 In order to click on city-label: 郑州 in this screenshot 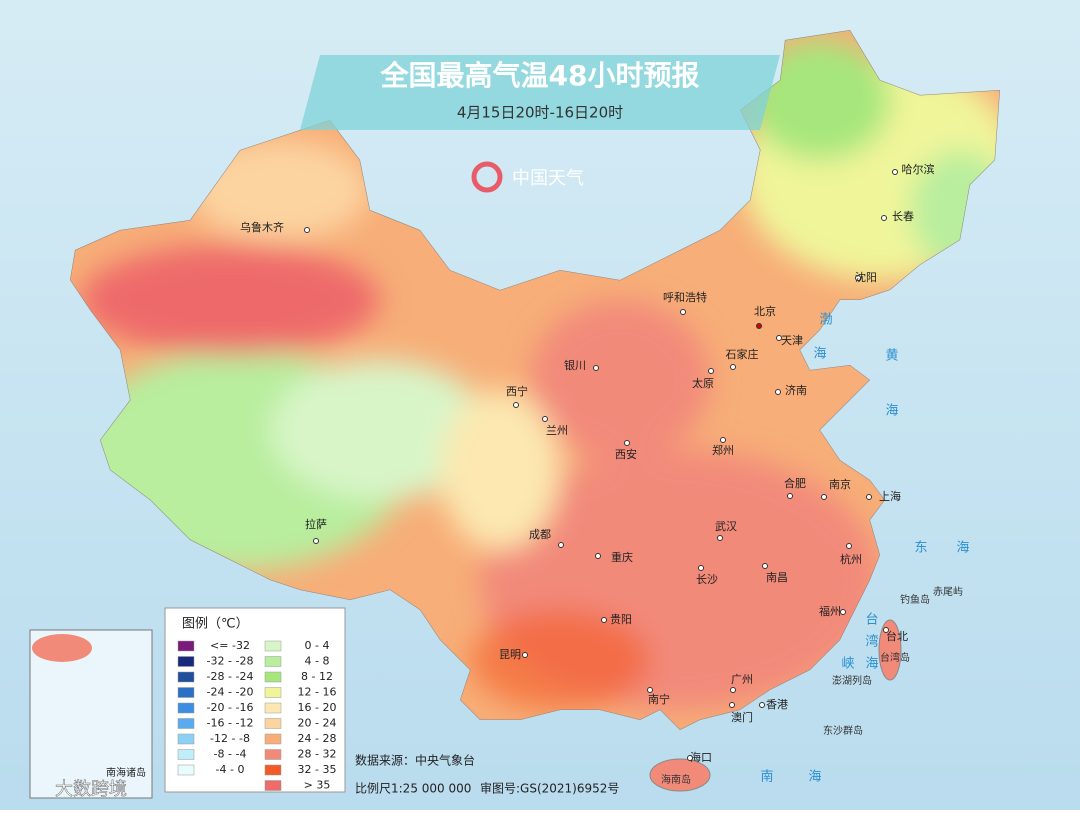, I will do `click(723, 450)`.